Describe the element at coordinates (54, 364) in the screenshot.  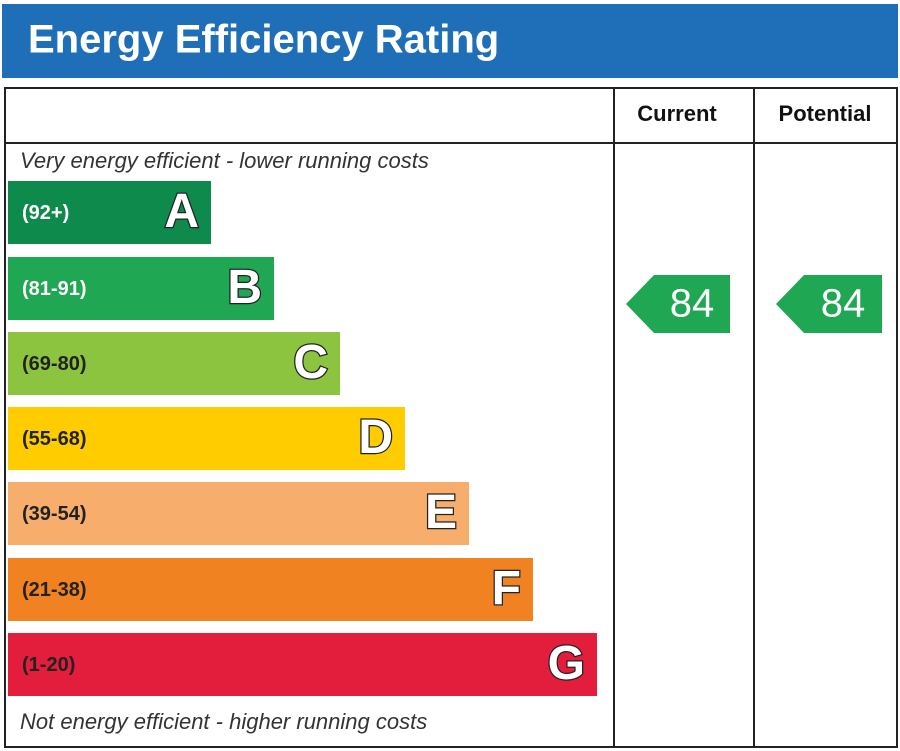
I see `band-range: (69-80)` at that location.